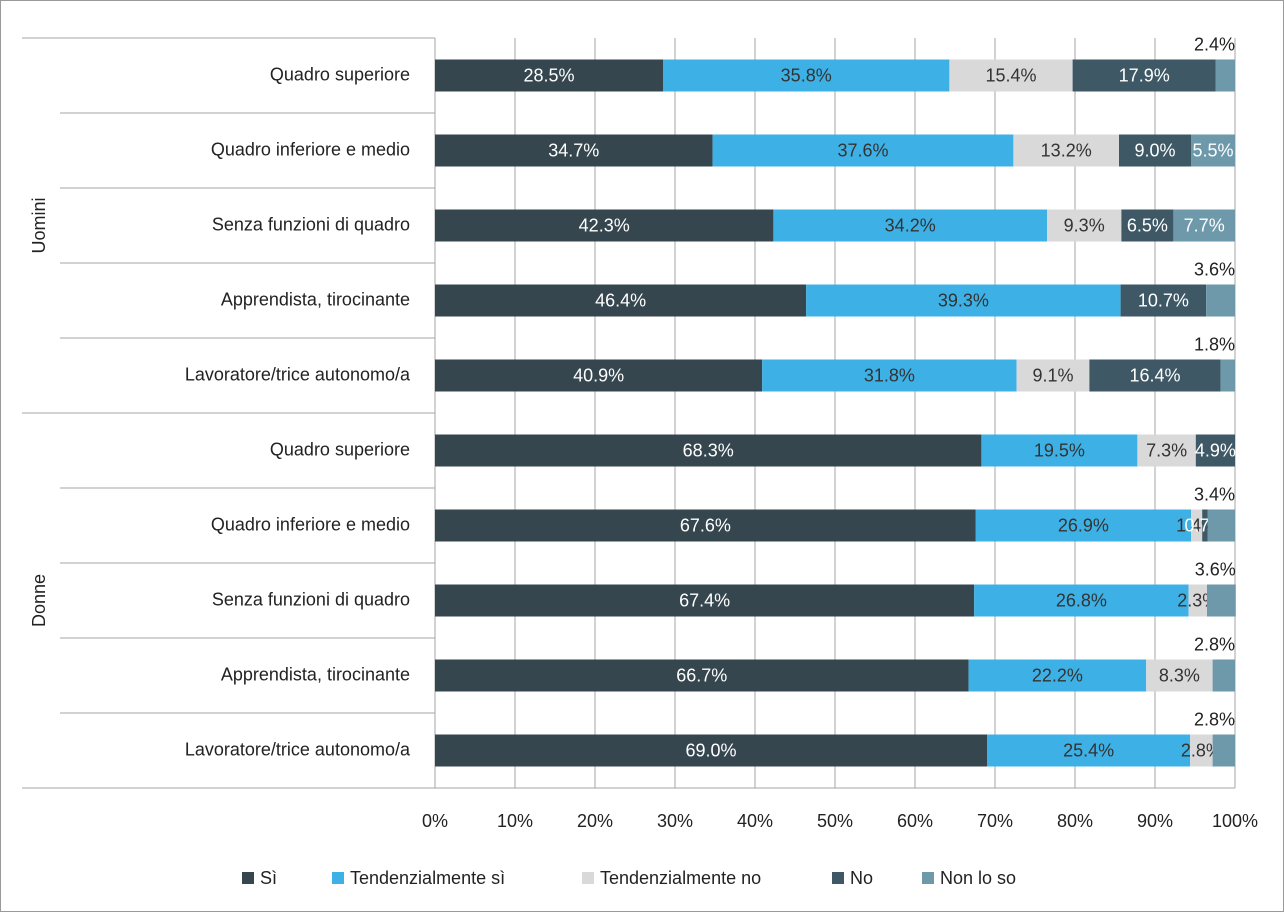 The image size is (1284, 912). What do you see at coordinates (806, 75) in the screenshot?
I see `value-label: 35.8%` at bounding box center [806, 75].